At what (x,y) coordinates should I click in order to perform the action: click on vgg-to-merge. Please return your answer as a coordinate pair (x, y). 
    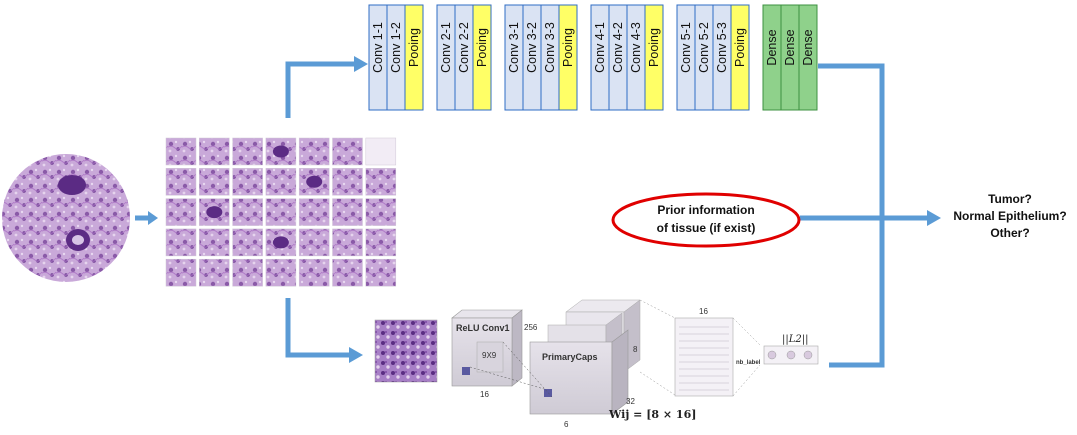
    Looking at the image, I should click on (851, 140).